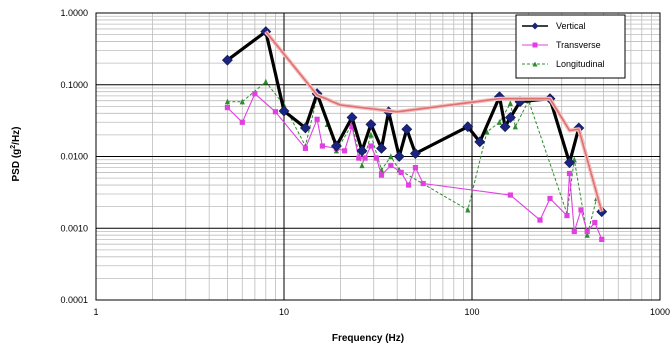 This screenshot has width=671, height=345. I want to click on x-tick-label: 1, so click(95, 312).